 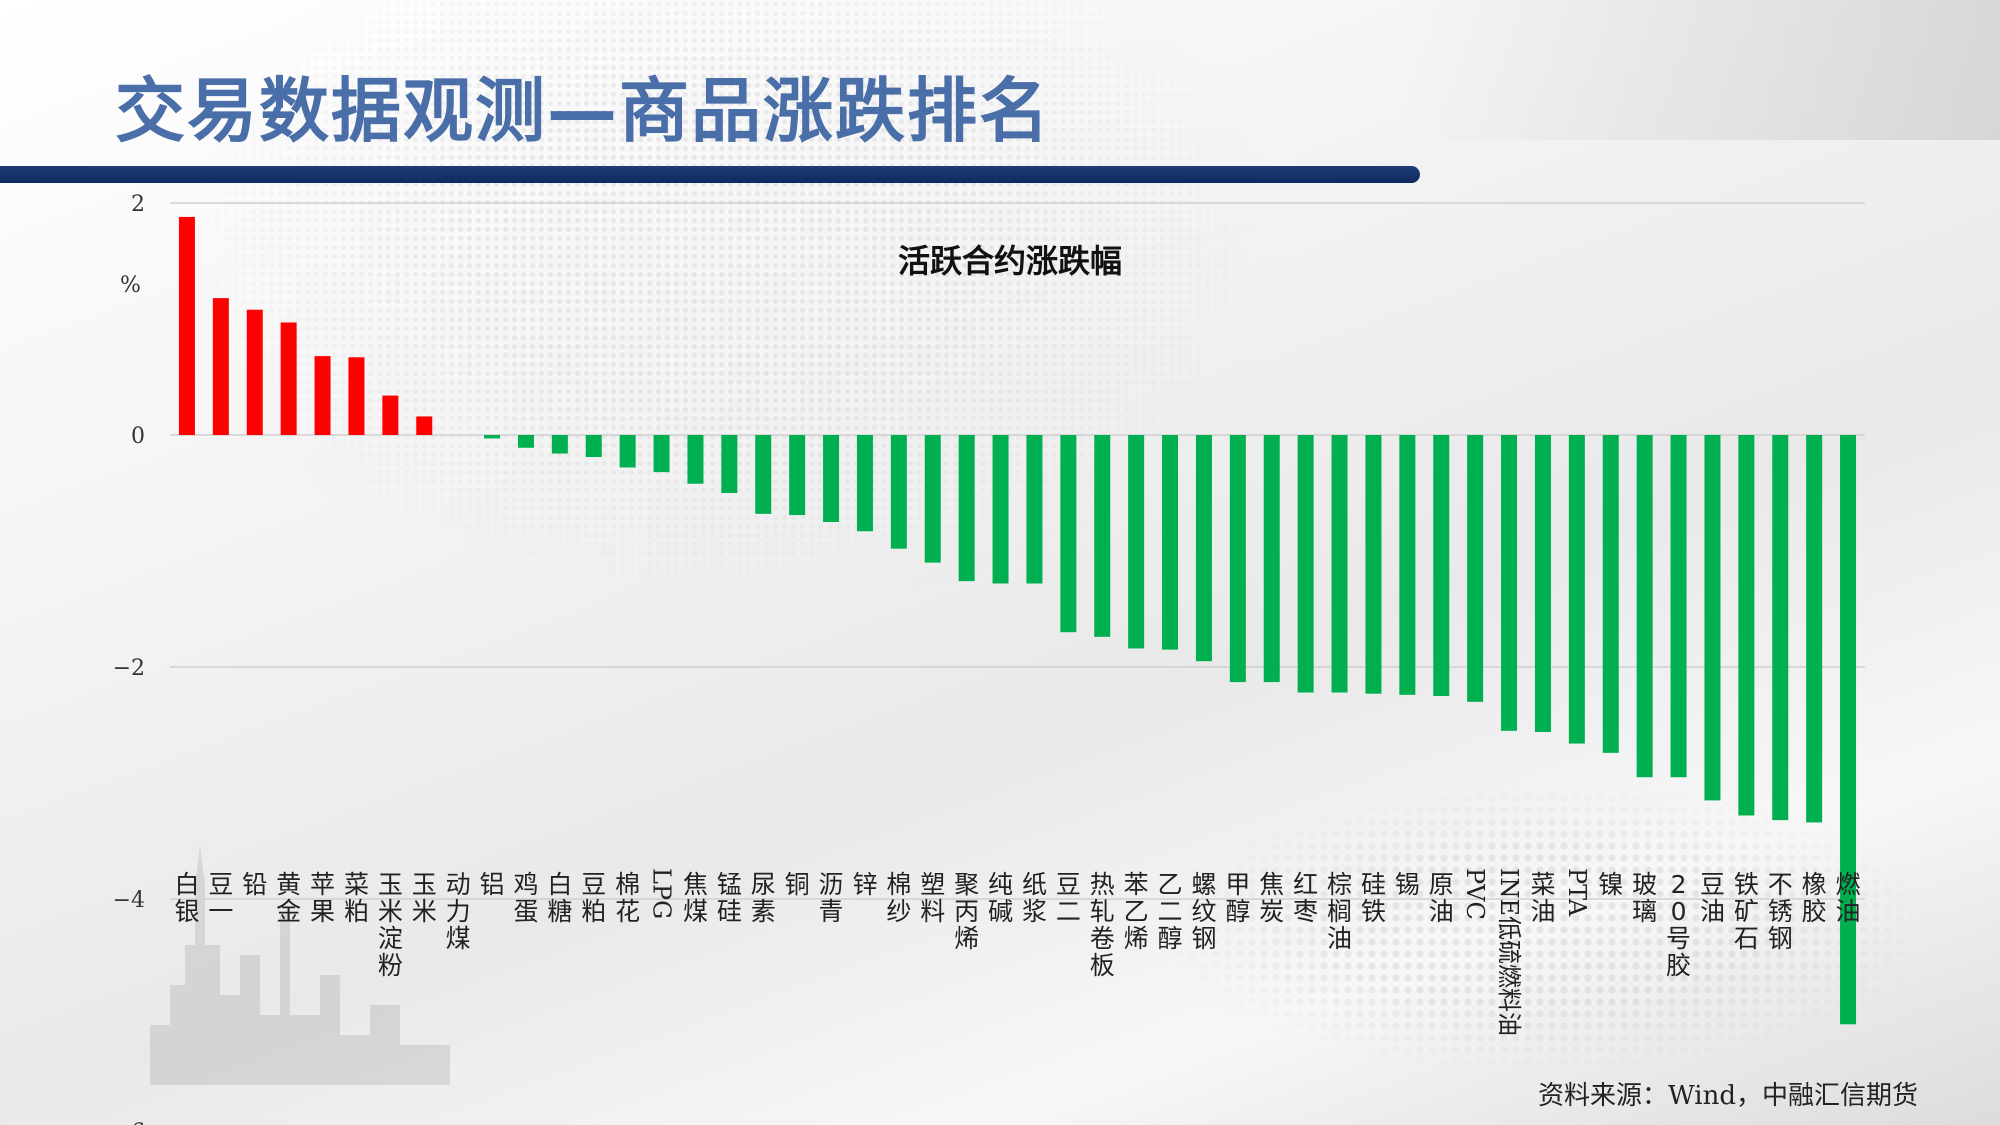 What do you see at coordinates (627, 898) in the screenshot?
I see `x-tick-label: 棉花` at bounding box center [627, 898].